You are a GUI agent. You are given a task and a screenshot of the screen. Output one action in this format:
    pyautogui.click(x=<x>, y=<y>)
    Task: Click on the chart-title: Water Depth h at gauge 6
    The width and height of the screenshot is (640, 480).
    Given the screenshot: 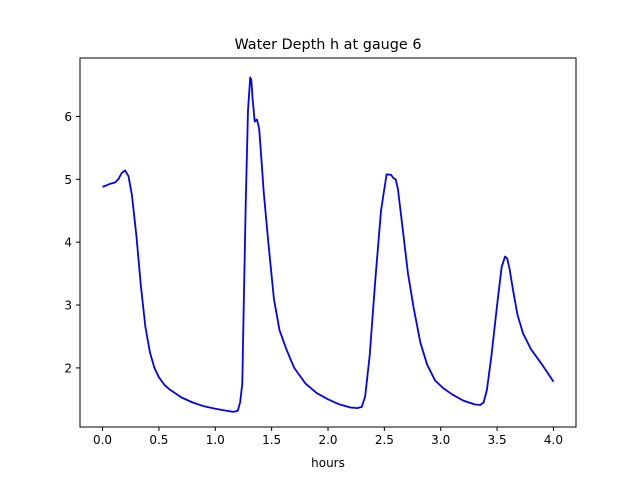 What is the action you would take?
    pyautogui.click(x=327, y=45)
    